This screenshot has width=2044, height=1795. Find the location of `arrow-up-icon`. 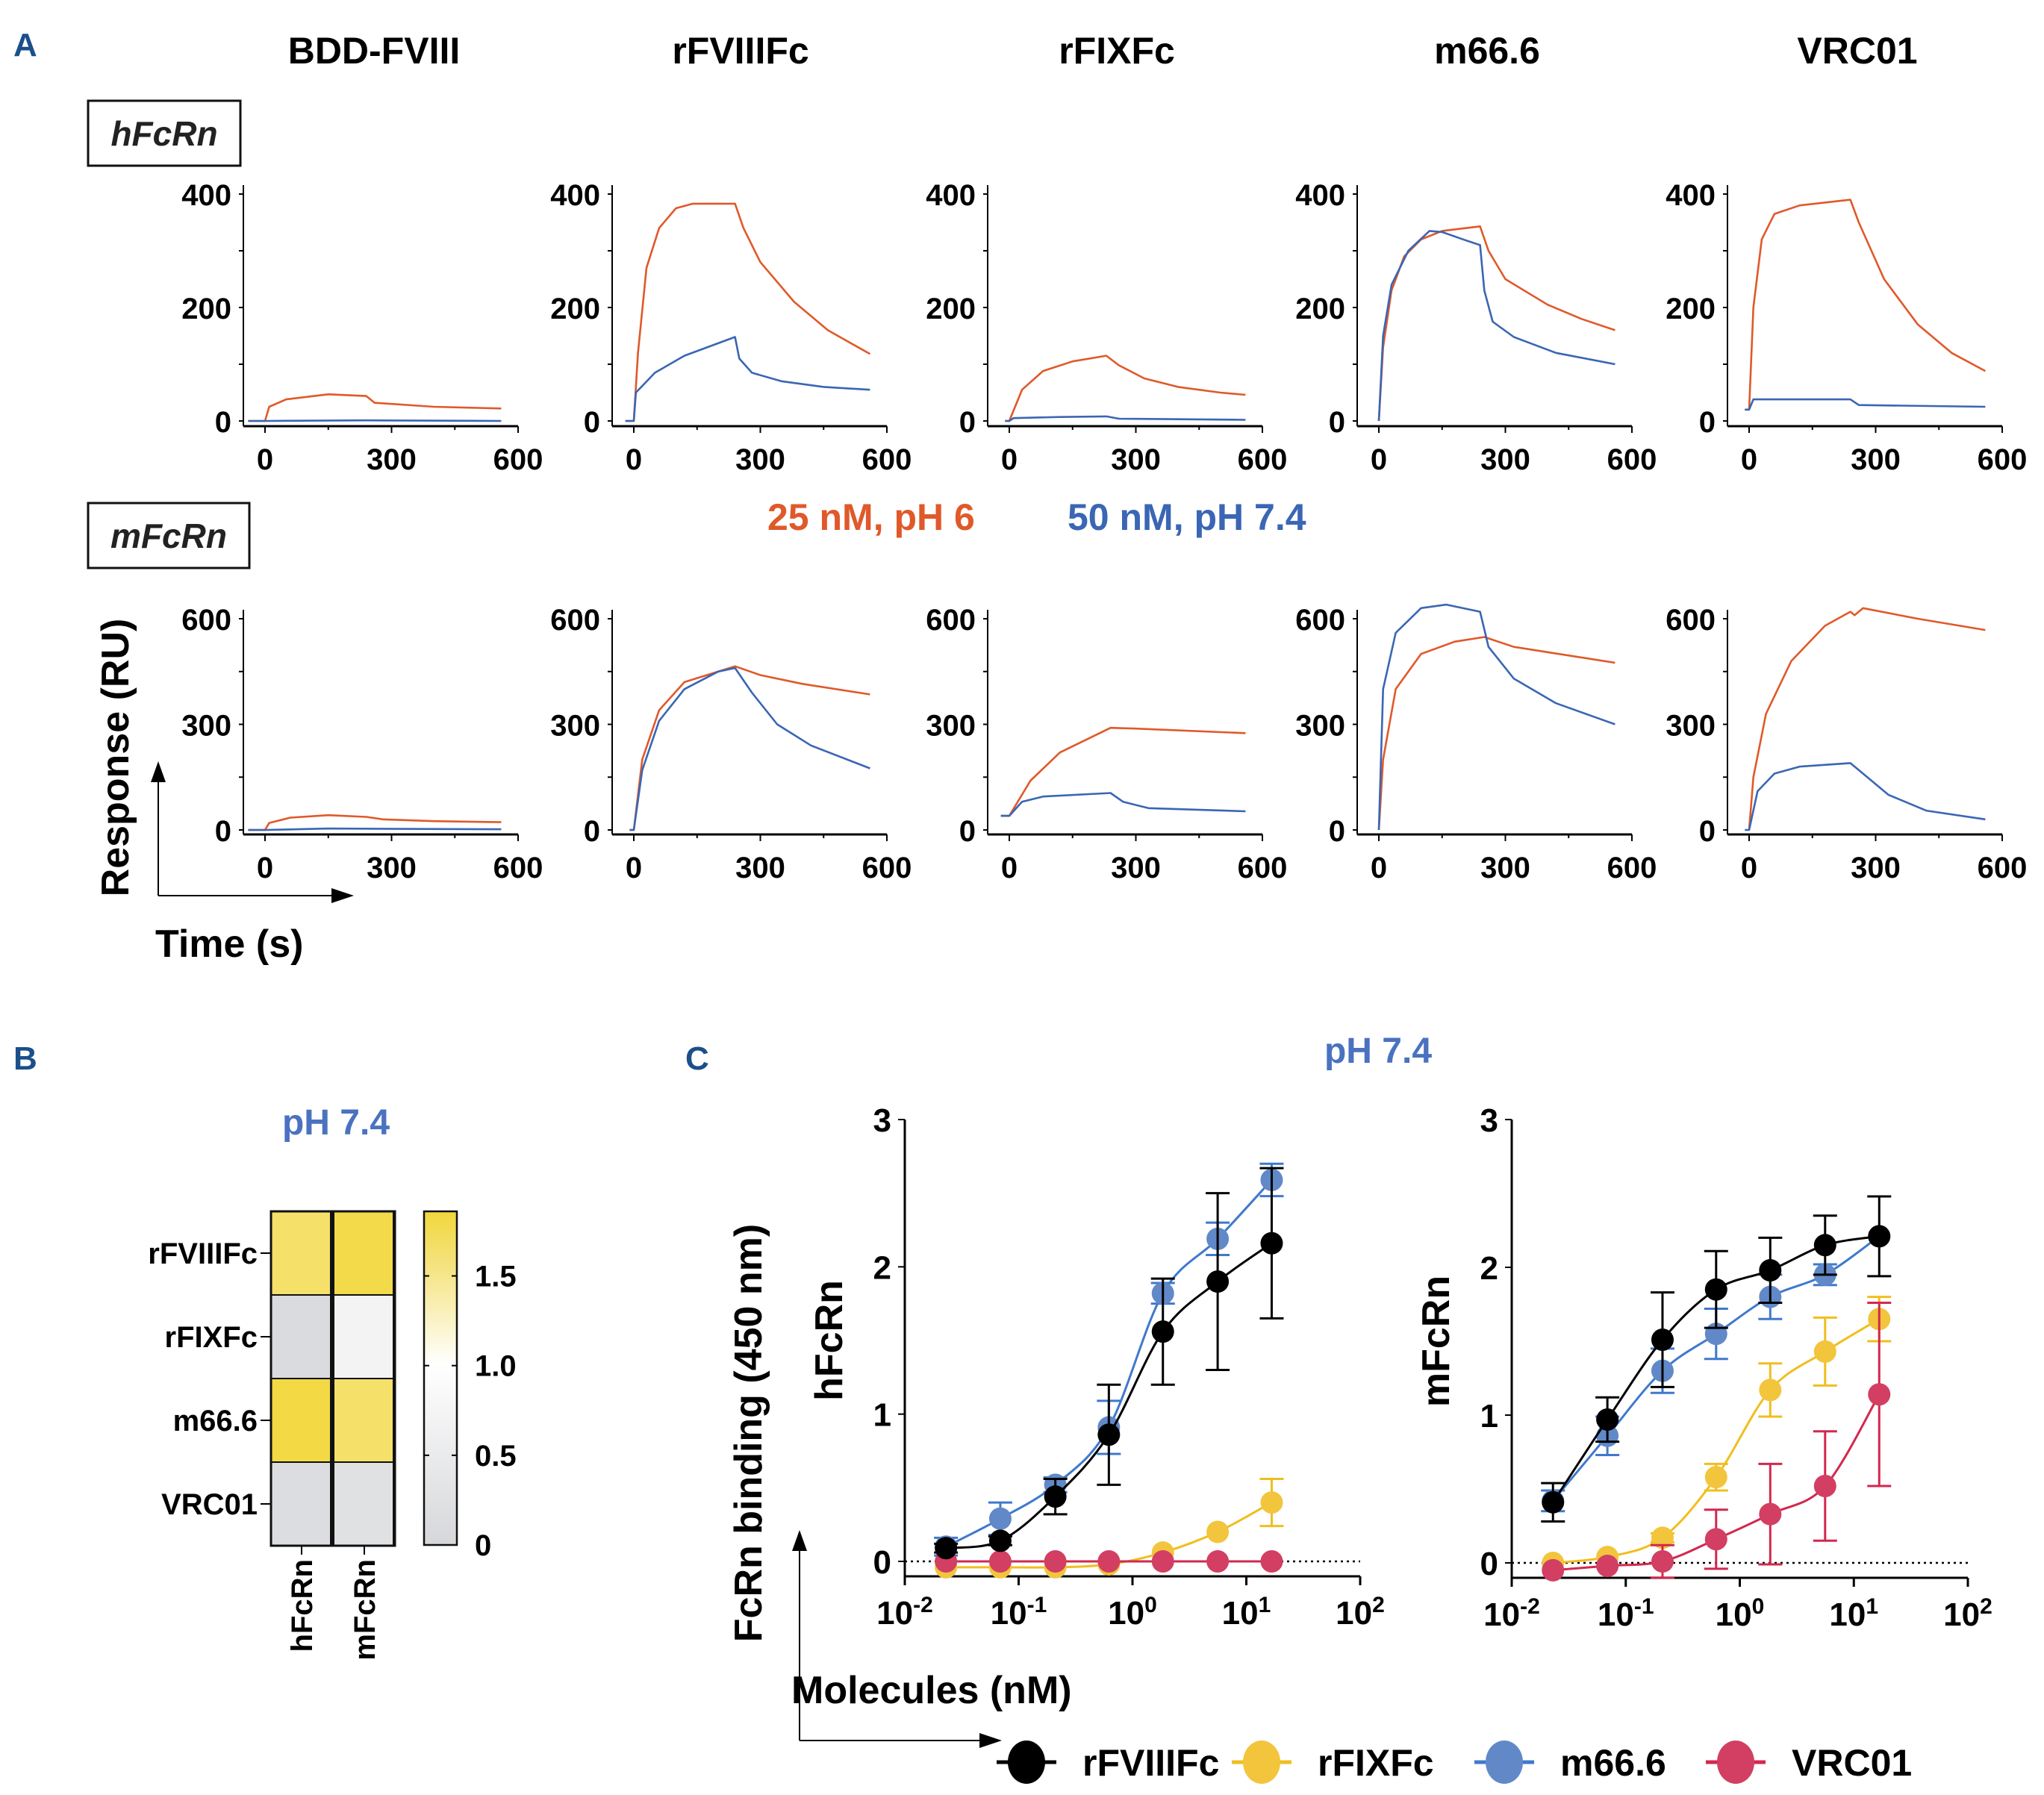

arrow-up-icon is located at coordinates (158, 771).